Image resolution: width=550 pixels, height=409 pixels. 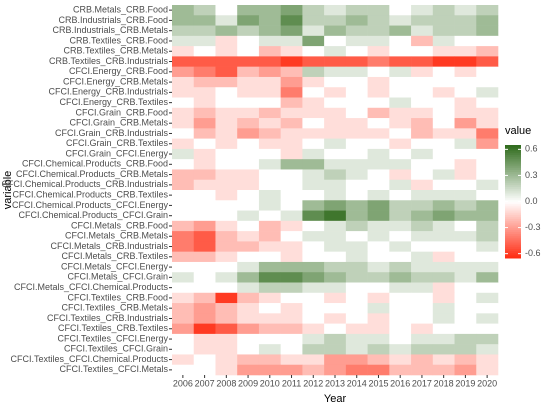 What do you see at coordinates (400, 383) in the screenshot?
I see `x-tick-label: 2016` at bounding box center [400, 383].